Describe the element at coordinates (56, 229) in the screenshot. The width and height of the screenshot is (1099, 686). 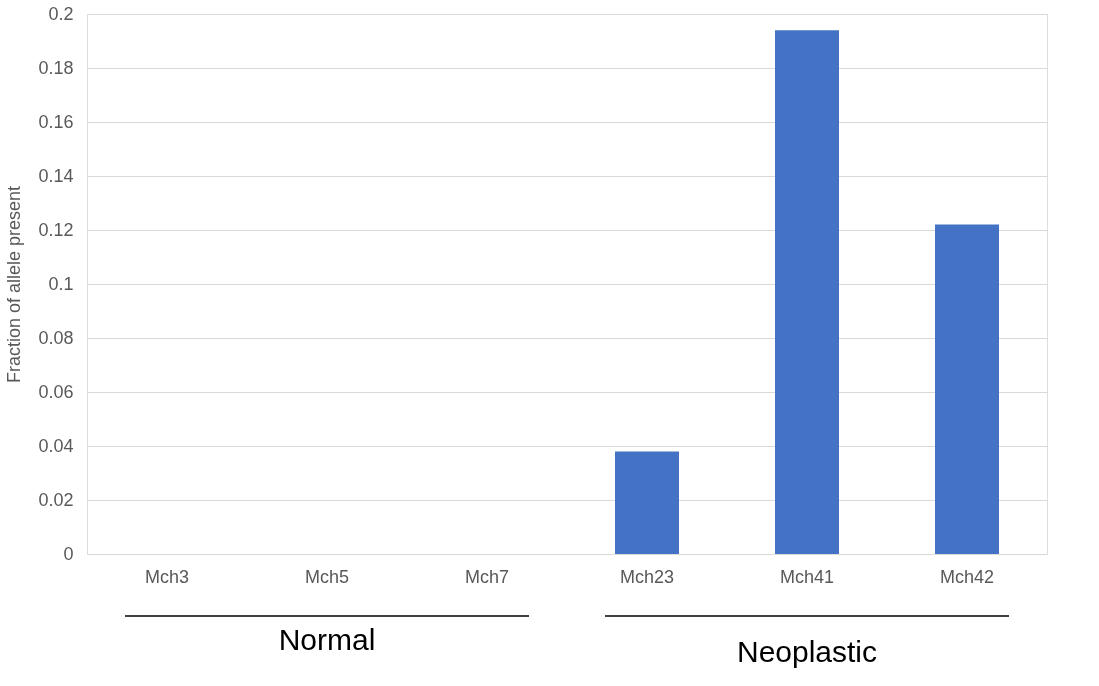
I see `y-tick-label: 0.12` at that location.